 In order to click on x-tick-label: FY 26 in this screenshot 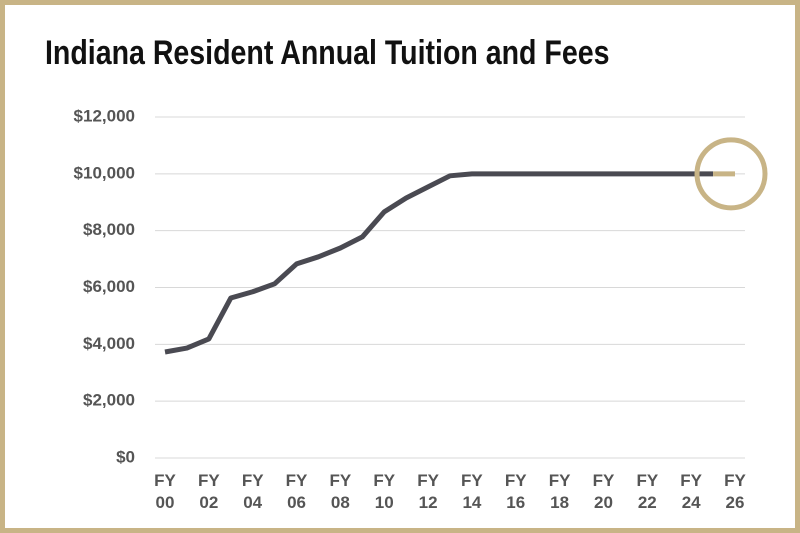, I will do `click(735, 491)`.